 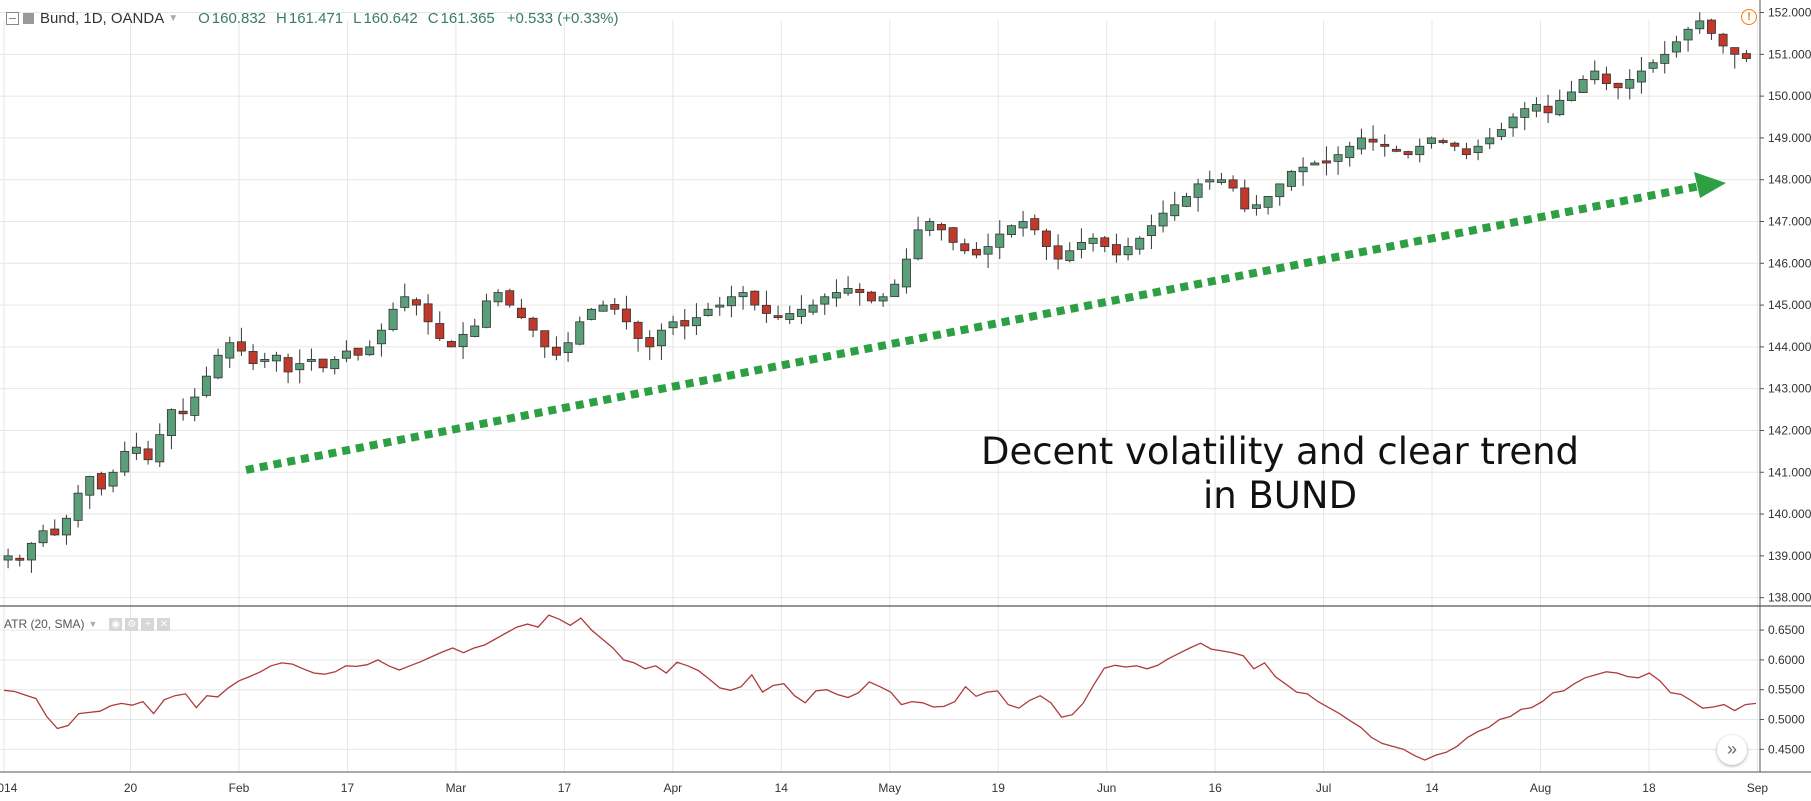 I want to click on x-tick-label: 17, so click(x=348, y=788).